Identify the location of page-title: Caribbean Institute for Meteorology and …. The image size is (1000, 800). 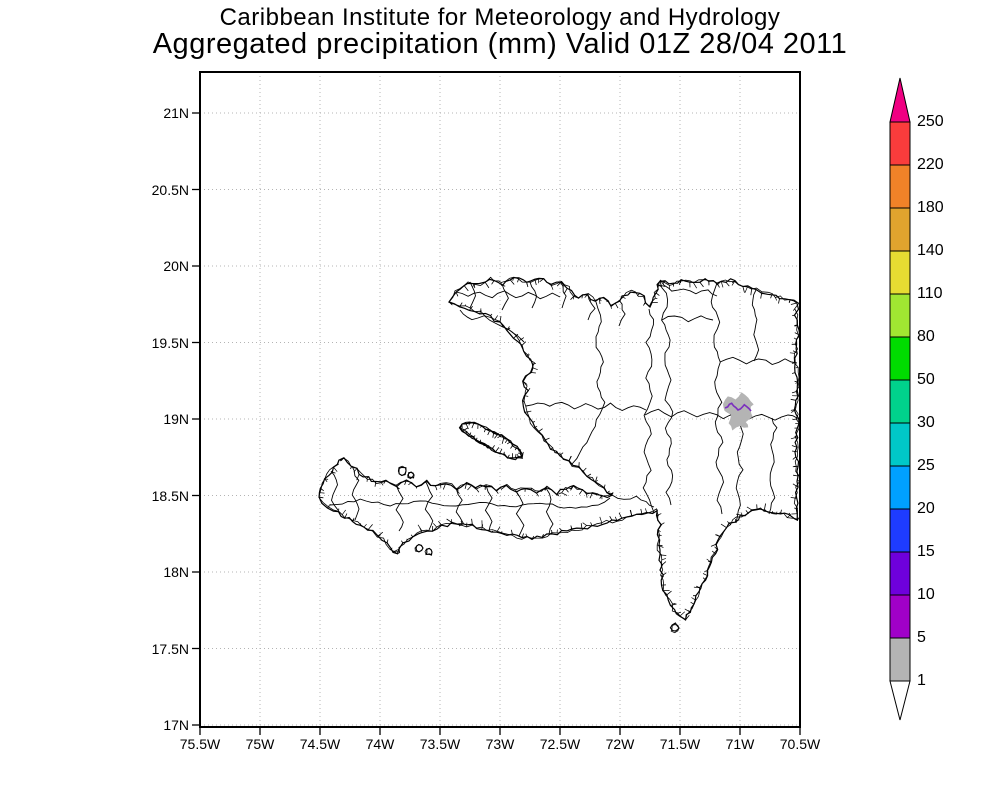
(500, 17).